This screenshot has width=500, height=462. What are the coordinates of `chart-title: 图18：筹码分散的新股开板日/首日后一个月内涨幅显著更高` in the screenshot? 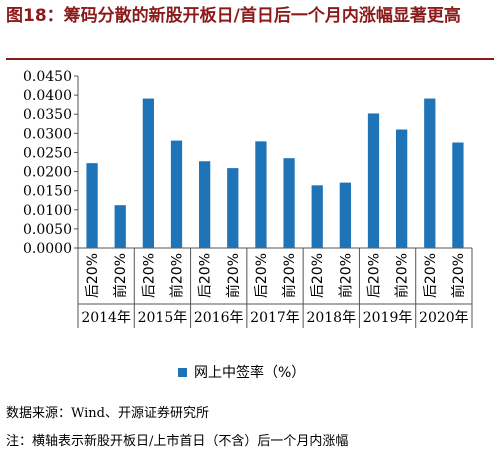 It's located at (233, 16).